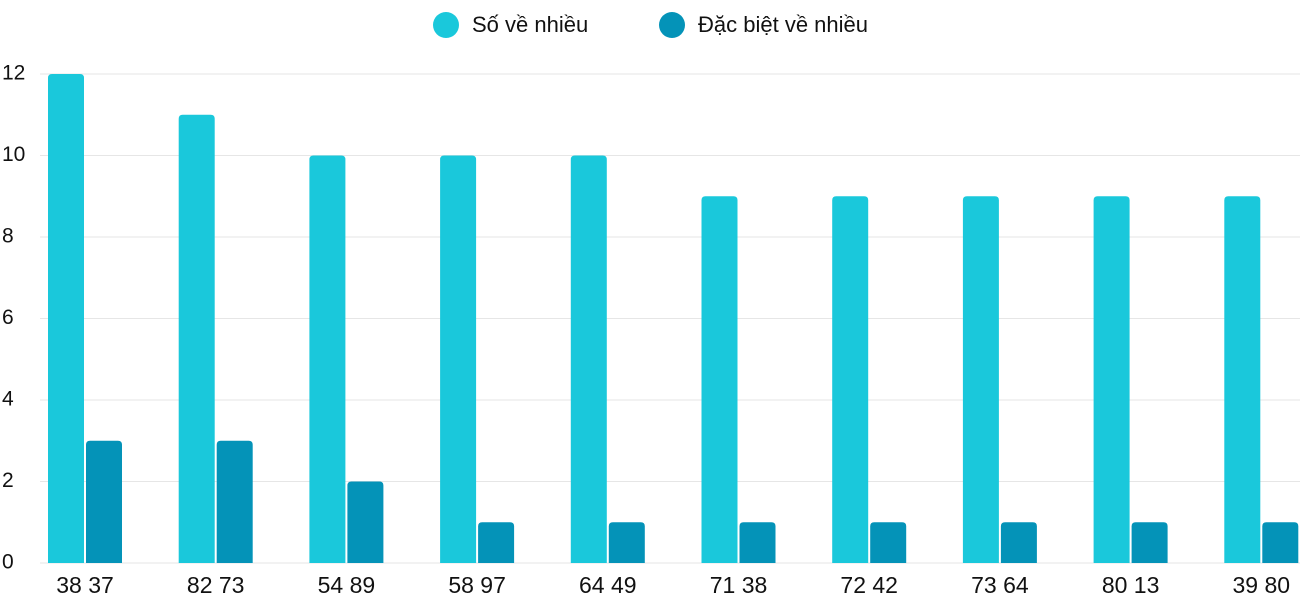 The height and width of the screenshot is (600, 1300). What do you see at coordinates (1000, 585) in the screenshot?
I see `x-tick-label: 73 64` at bounding box center [1000, 585].